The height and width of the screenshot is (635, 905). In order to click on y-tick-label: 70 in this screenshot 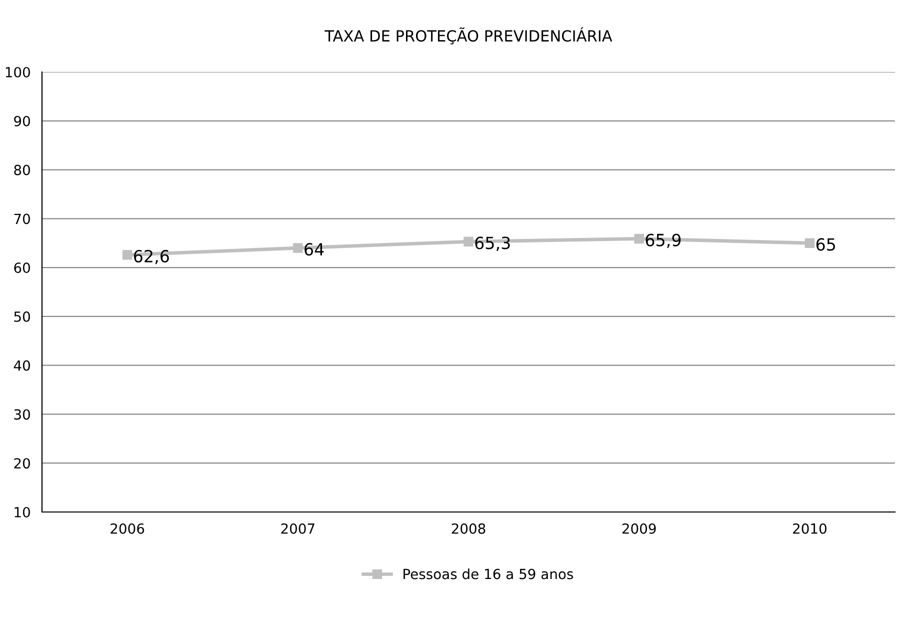, I will do `click(22, 219)`.